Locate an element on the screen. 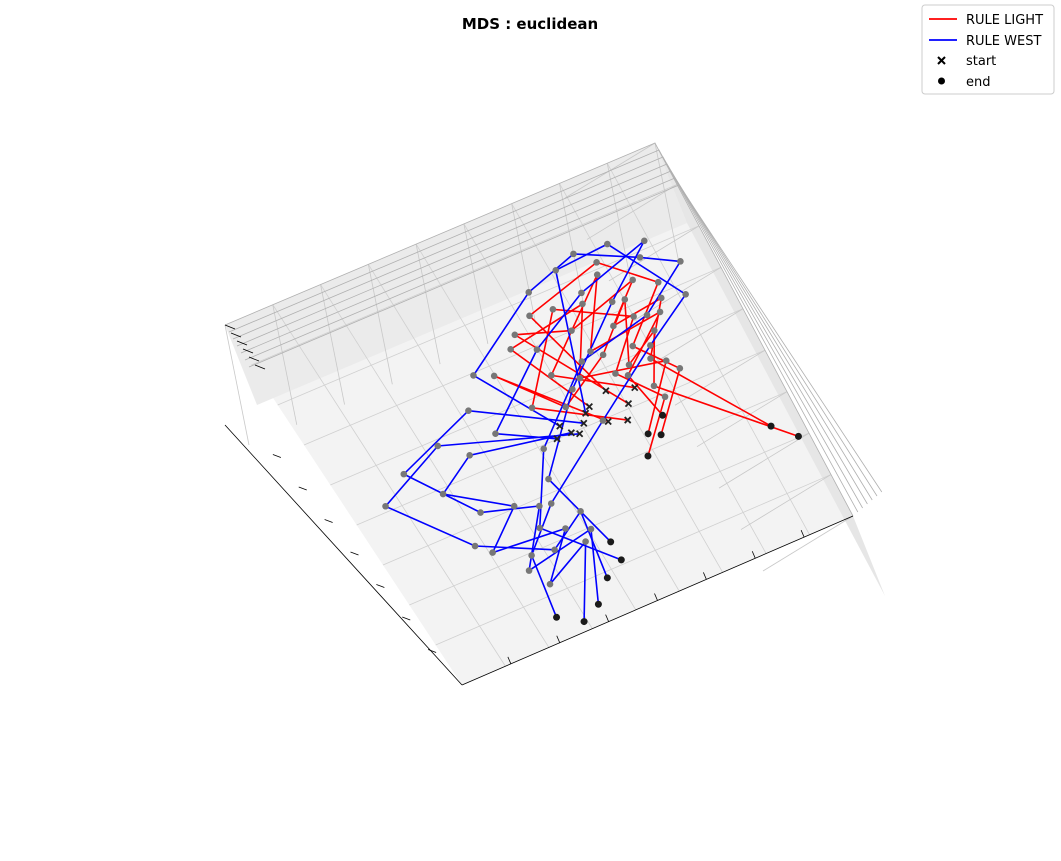 The height and width of the screenshot is (861, 1061). legend-marker-start is located at coordinates (941, 60).